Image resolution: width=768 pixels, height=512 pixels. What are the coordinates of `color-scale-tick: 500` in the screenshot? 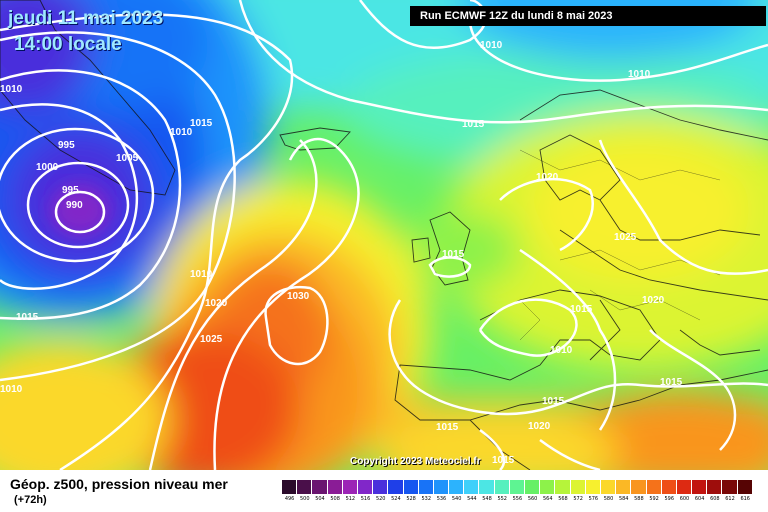 It's located at (305, 499).